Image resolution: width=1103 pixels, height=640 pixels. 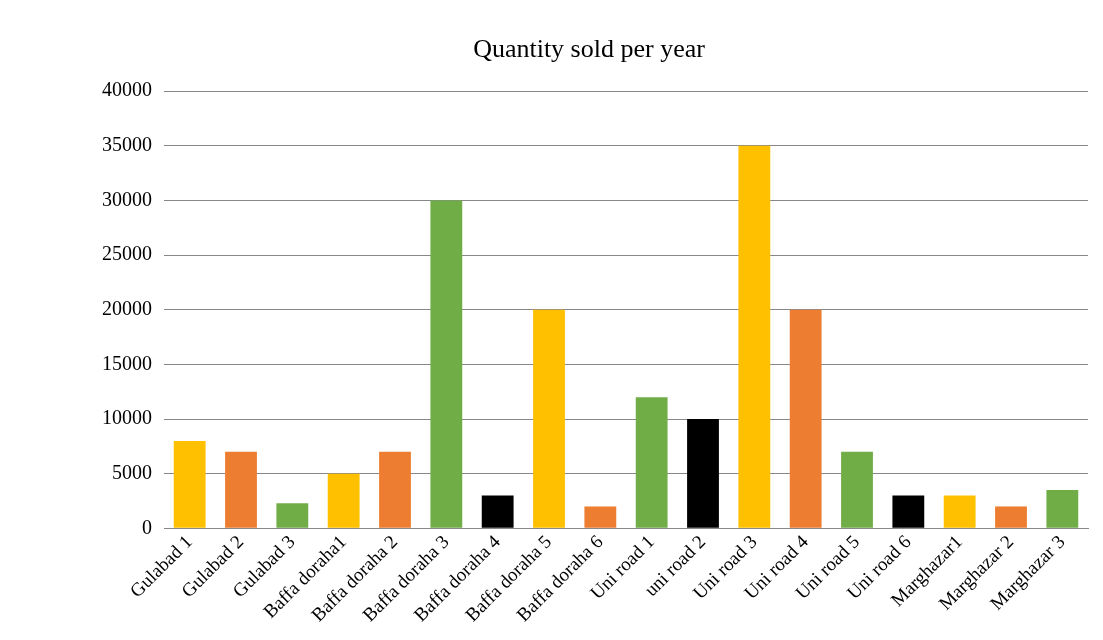 I want to click on y-tick-label: 30000, so click(x=127, y=198).